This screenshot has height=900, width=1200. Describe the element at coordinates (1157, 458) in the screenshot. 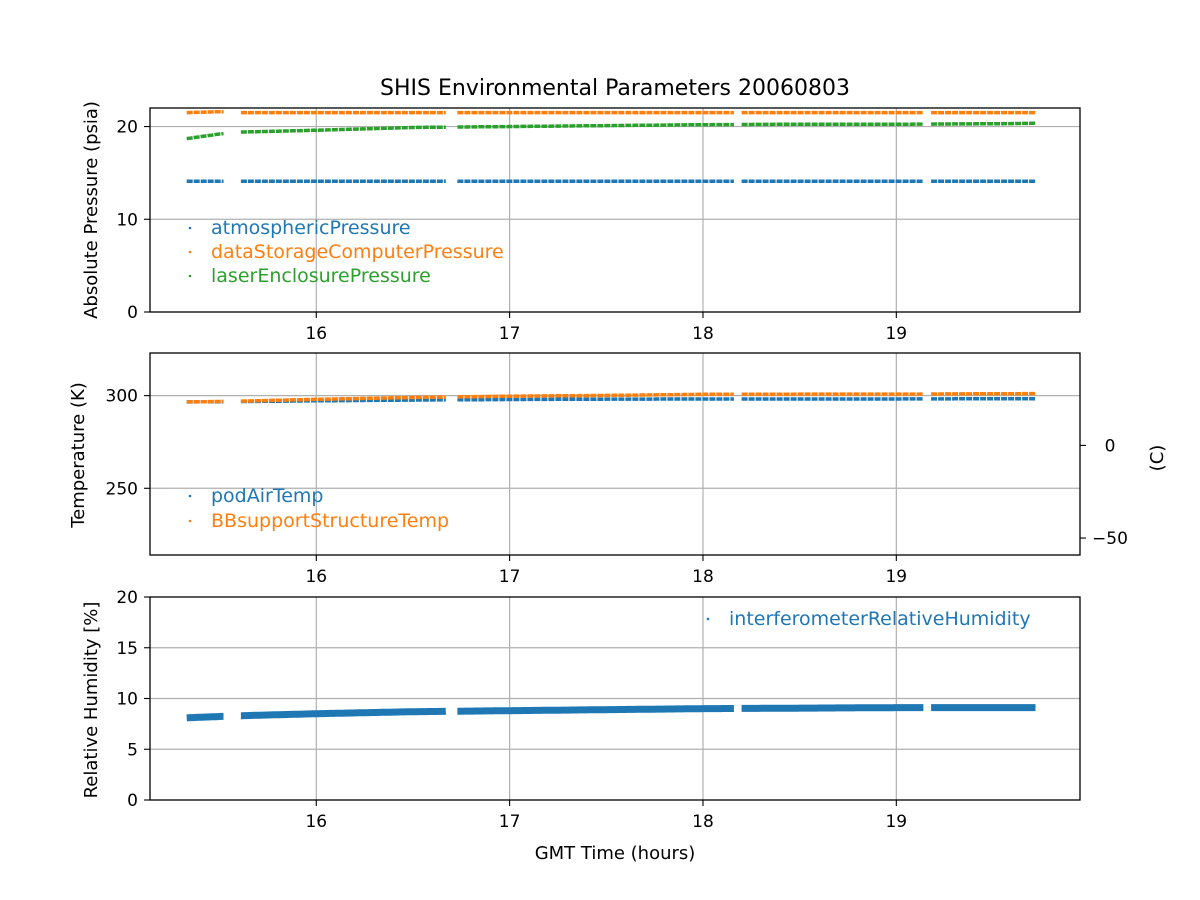

I see `temperature-celsius-axis-label: (C)` at that location.